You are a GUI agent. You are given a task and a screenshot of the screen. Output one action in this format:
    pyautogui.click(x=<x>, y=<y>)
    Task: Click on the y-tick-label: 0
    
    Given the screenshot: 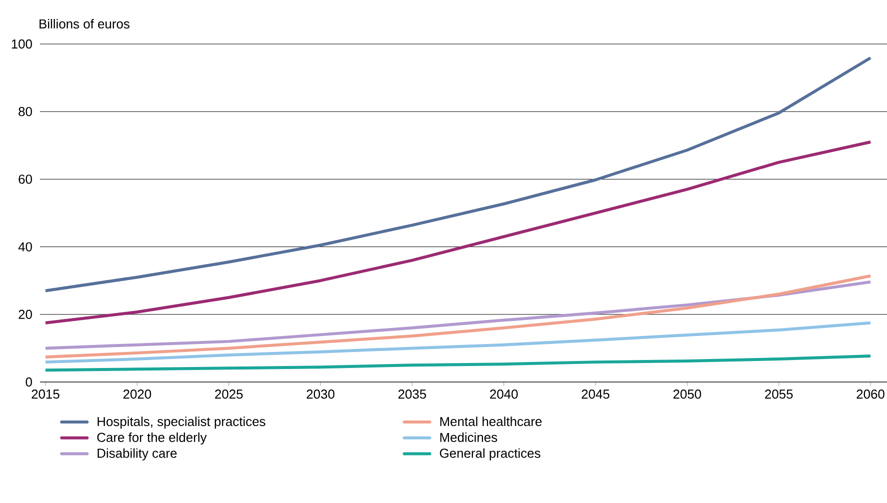 What is the action you would take?
    pyautogui.click(x=29, y=382)
    